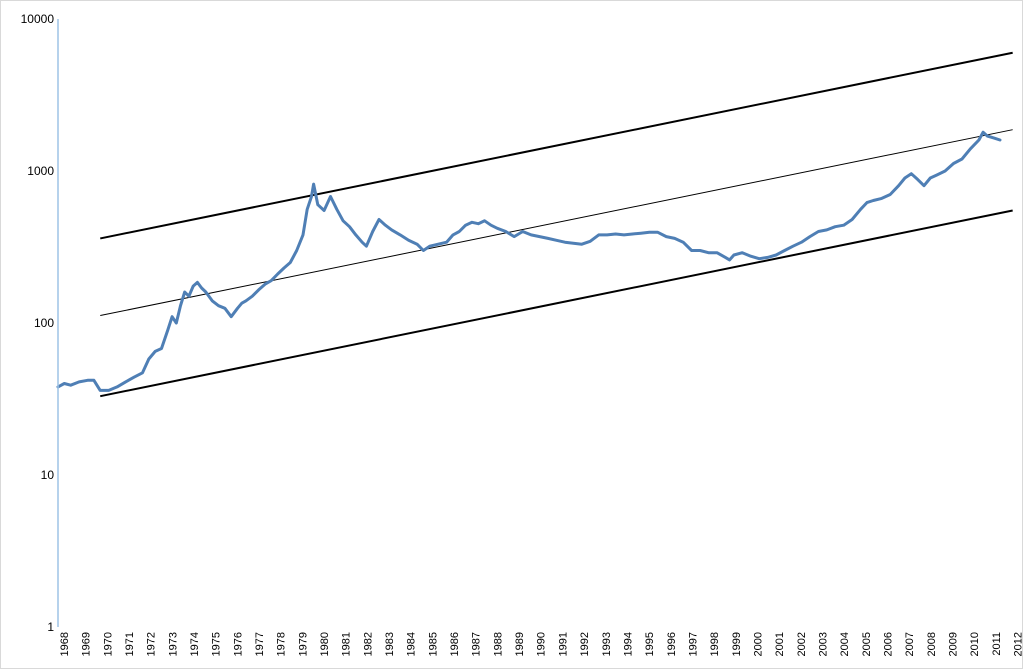 The width and height of the screenshot is (1023, 669). I want to click on x-tick-label: 1968, so click(65, 644).